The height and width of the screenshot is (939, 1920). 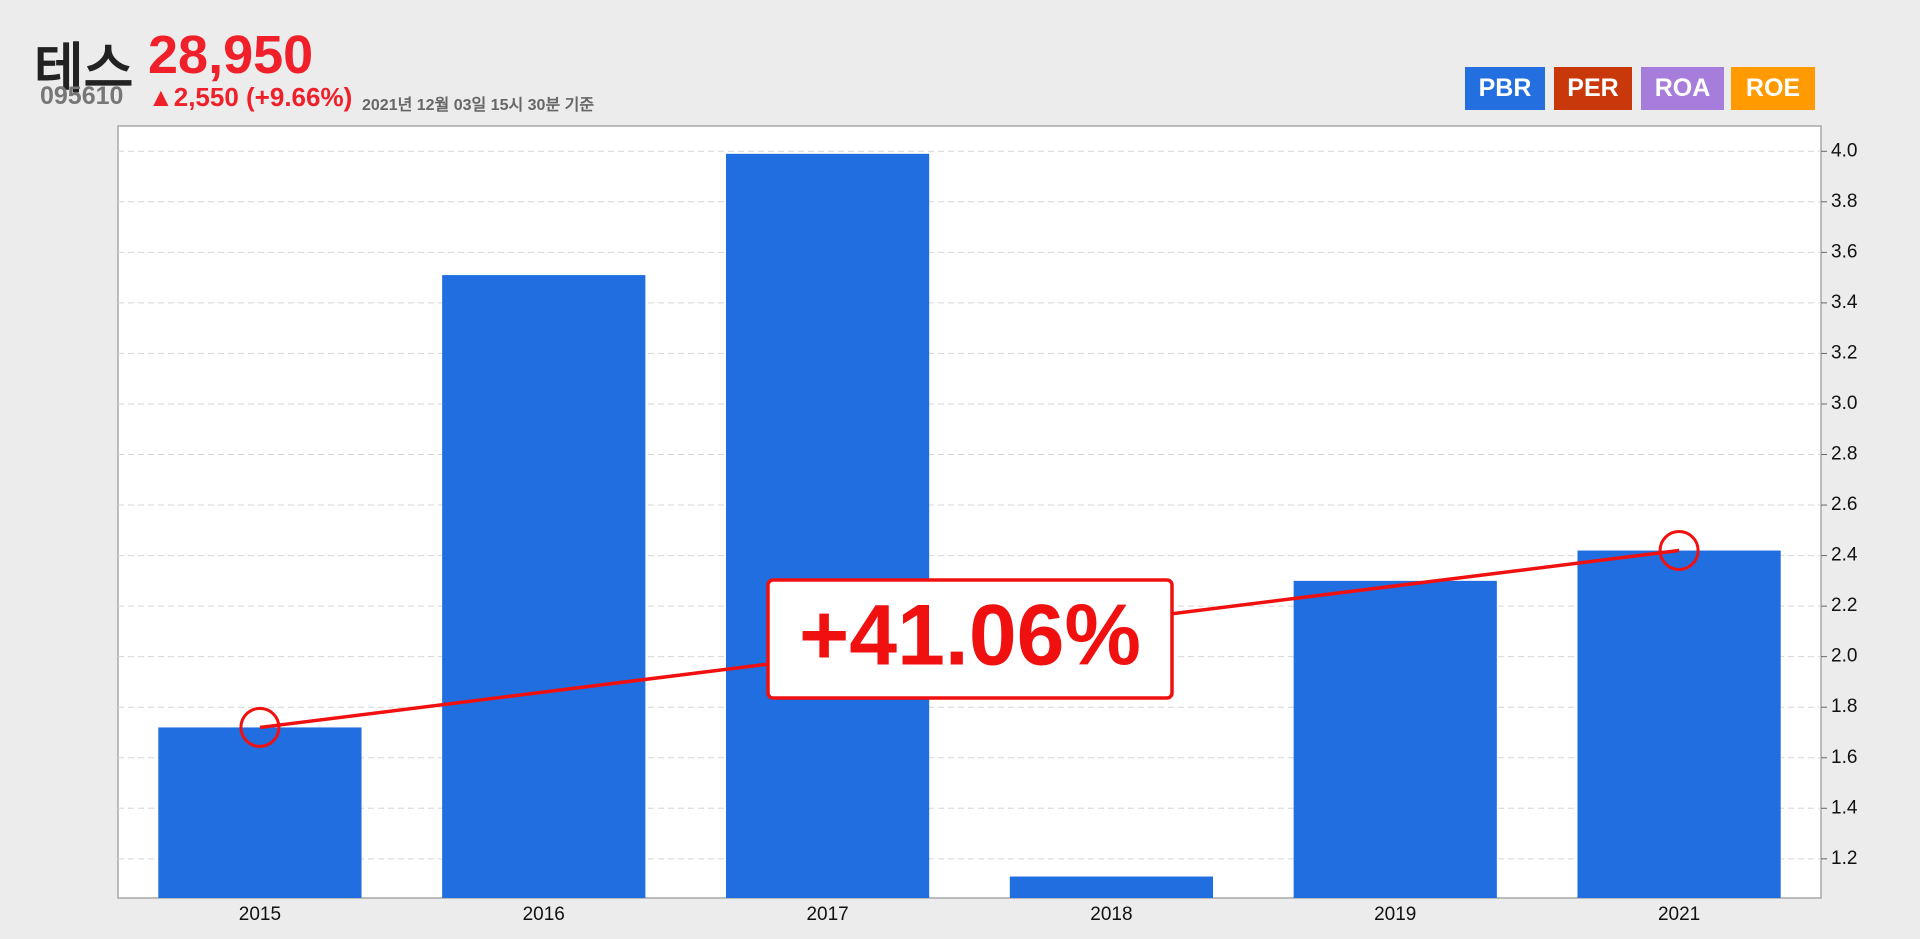 What do you see at coordinates (1844, 706) in the screenshot?
I see `y-tick-label: 1.8` at bounding box center [1844, 706].